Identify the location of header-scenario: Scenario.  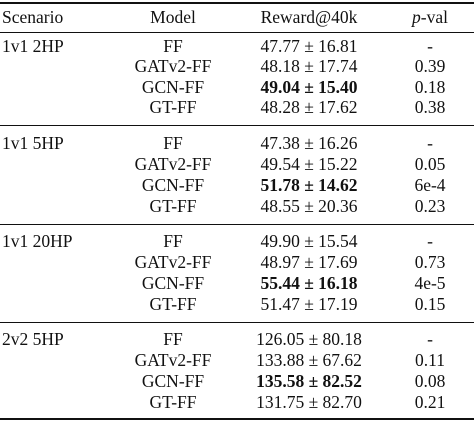
(33, 17).